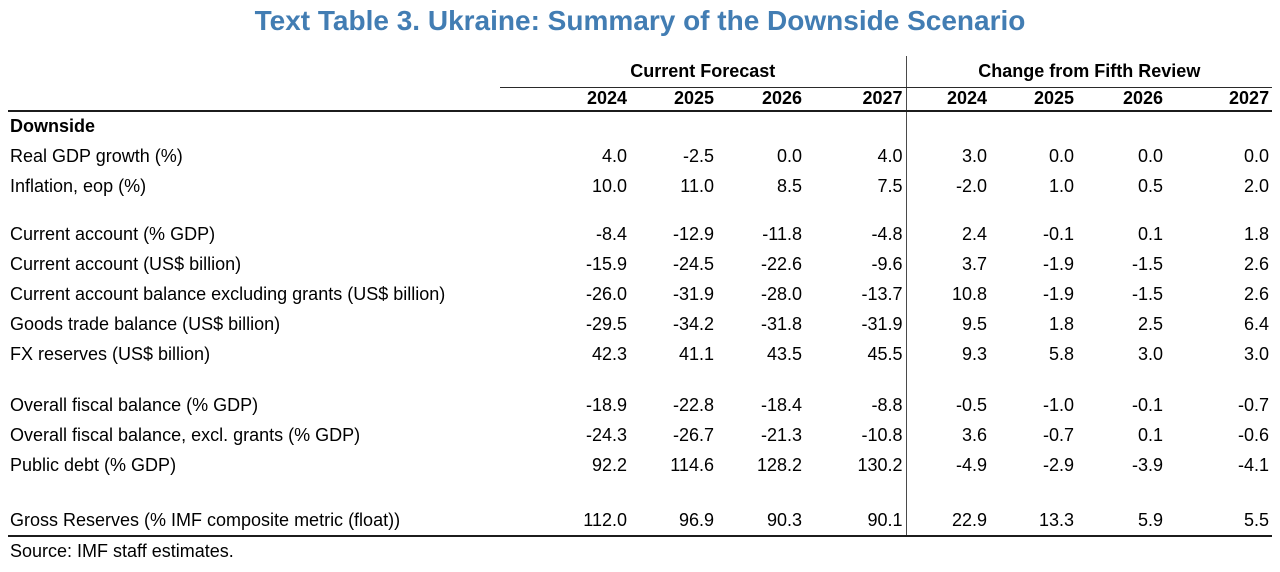  Describe the element at coordinates (611, 233) in the screenshot. I see `cell-value: -8.4` at that location.